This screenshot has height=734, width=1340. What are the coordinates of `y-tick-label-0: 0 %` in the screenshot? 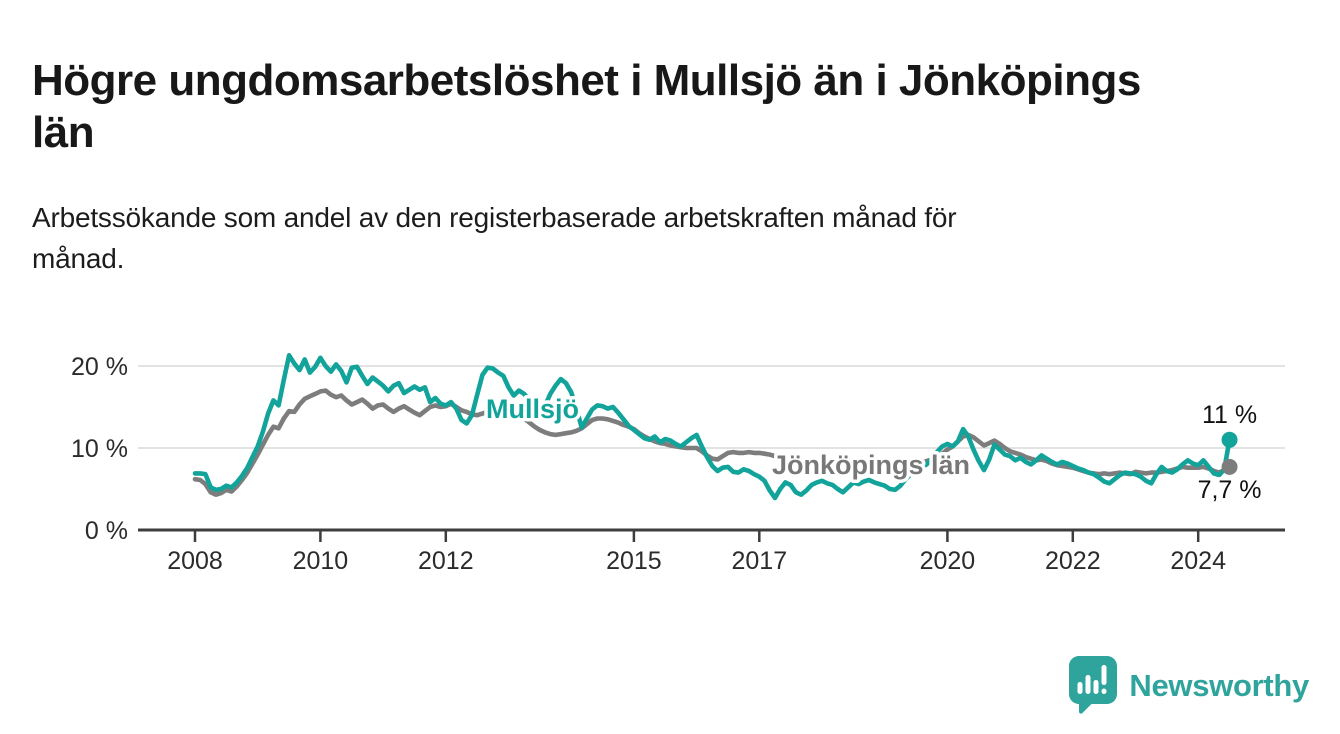 It's located at (106, 531).